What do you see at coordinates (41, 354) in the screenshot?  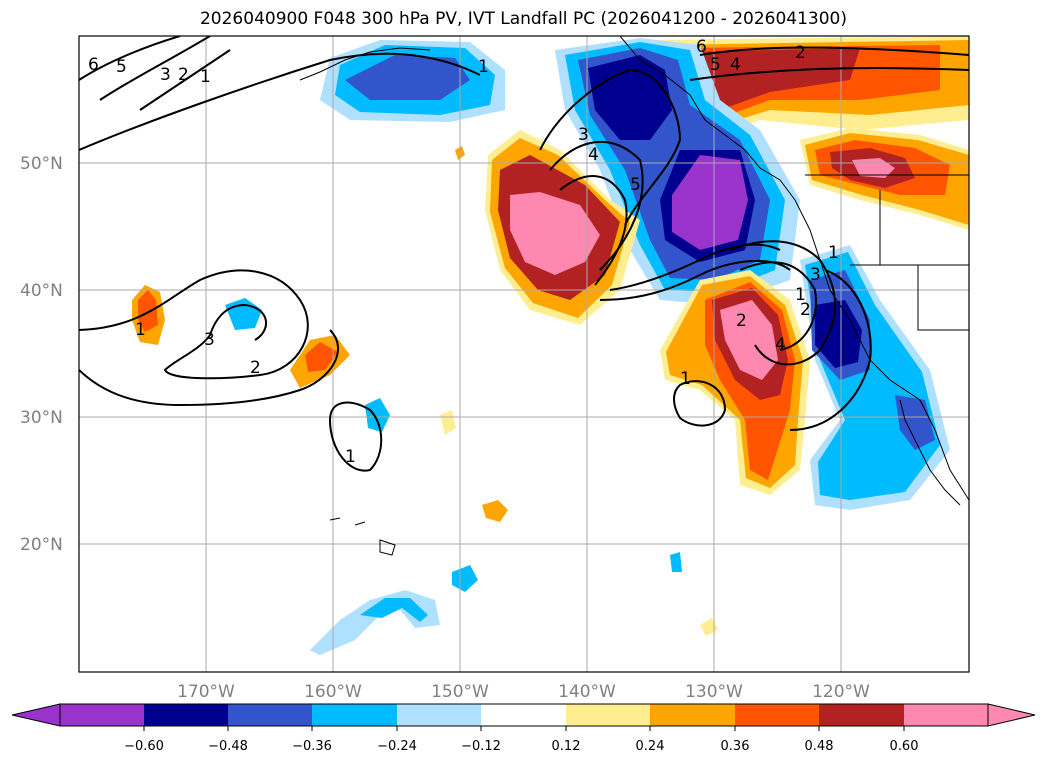 I see `lat-labels: 50°N 40°N 30°N 20°N` at bounding box center [41, 354].